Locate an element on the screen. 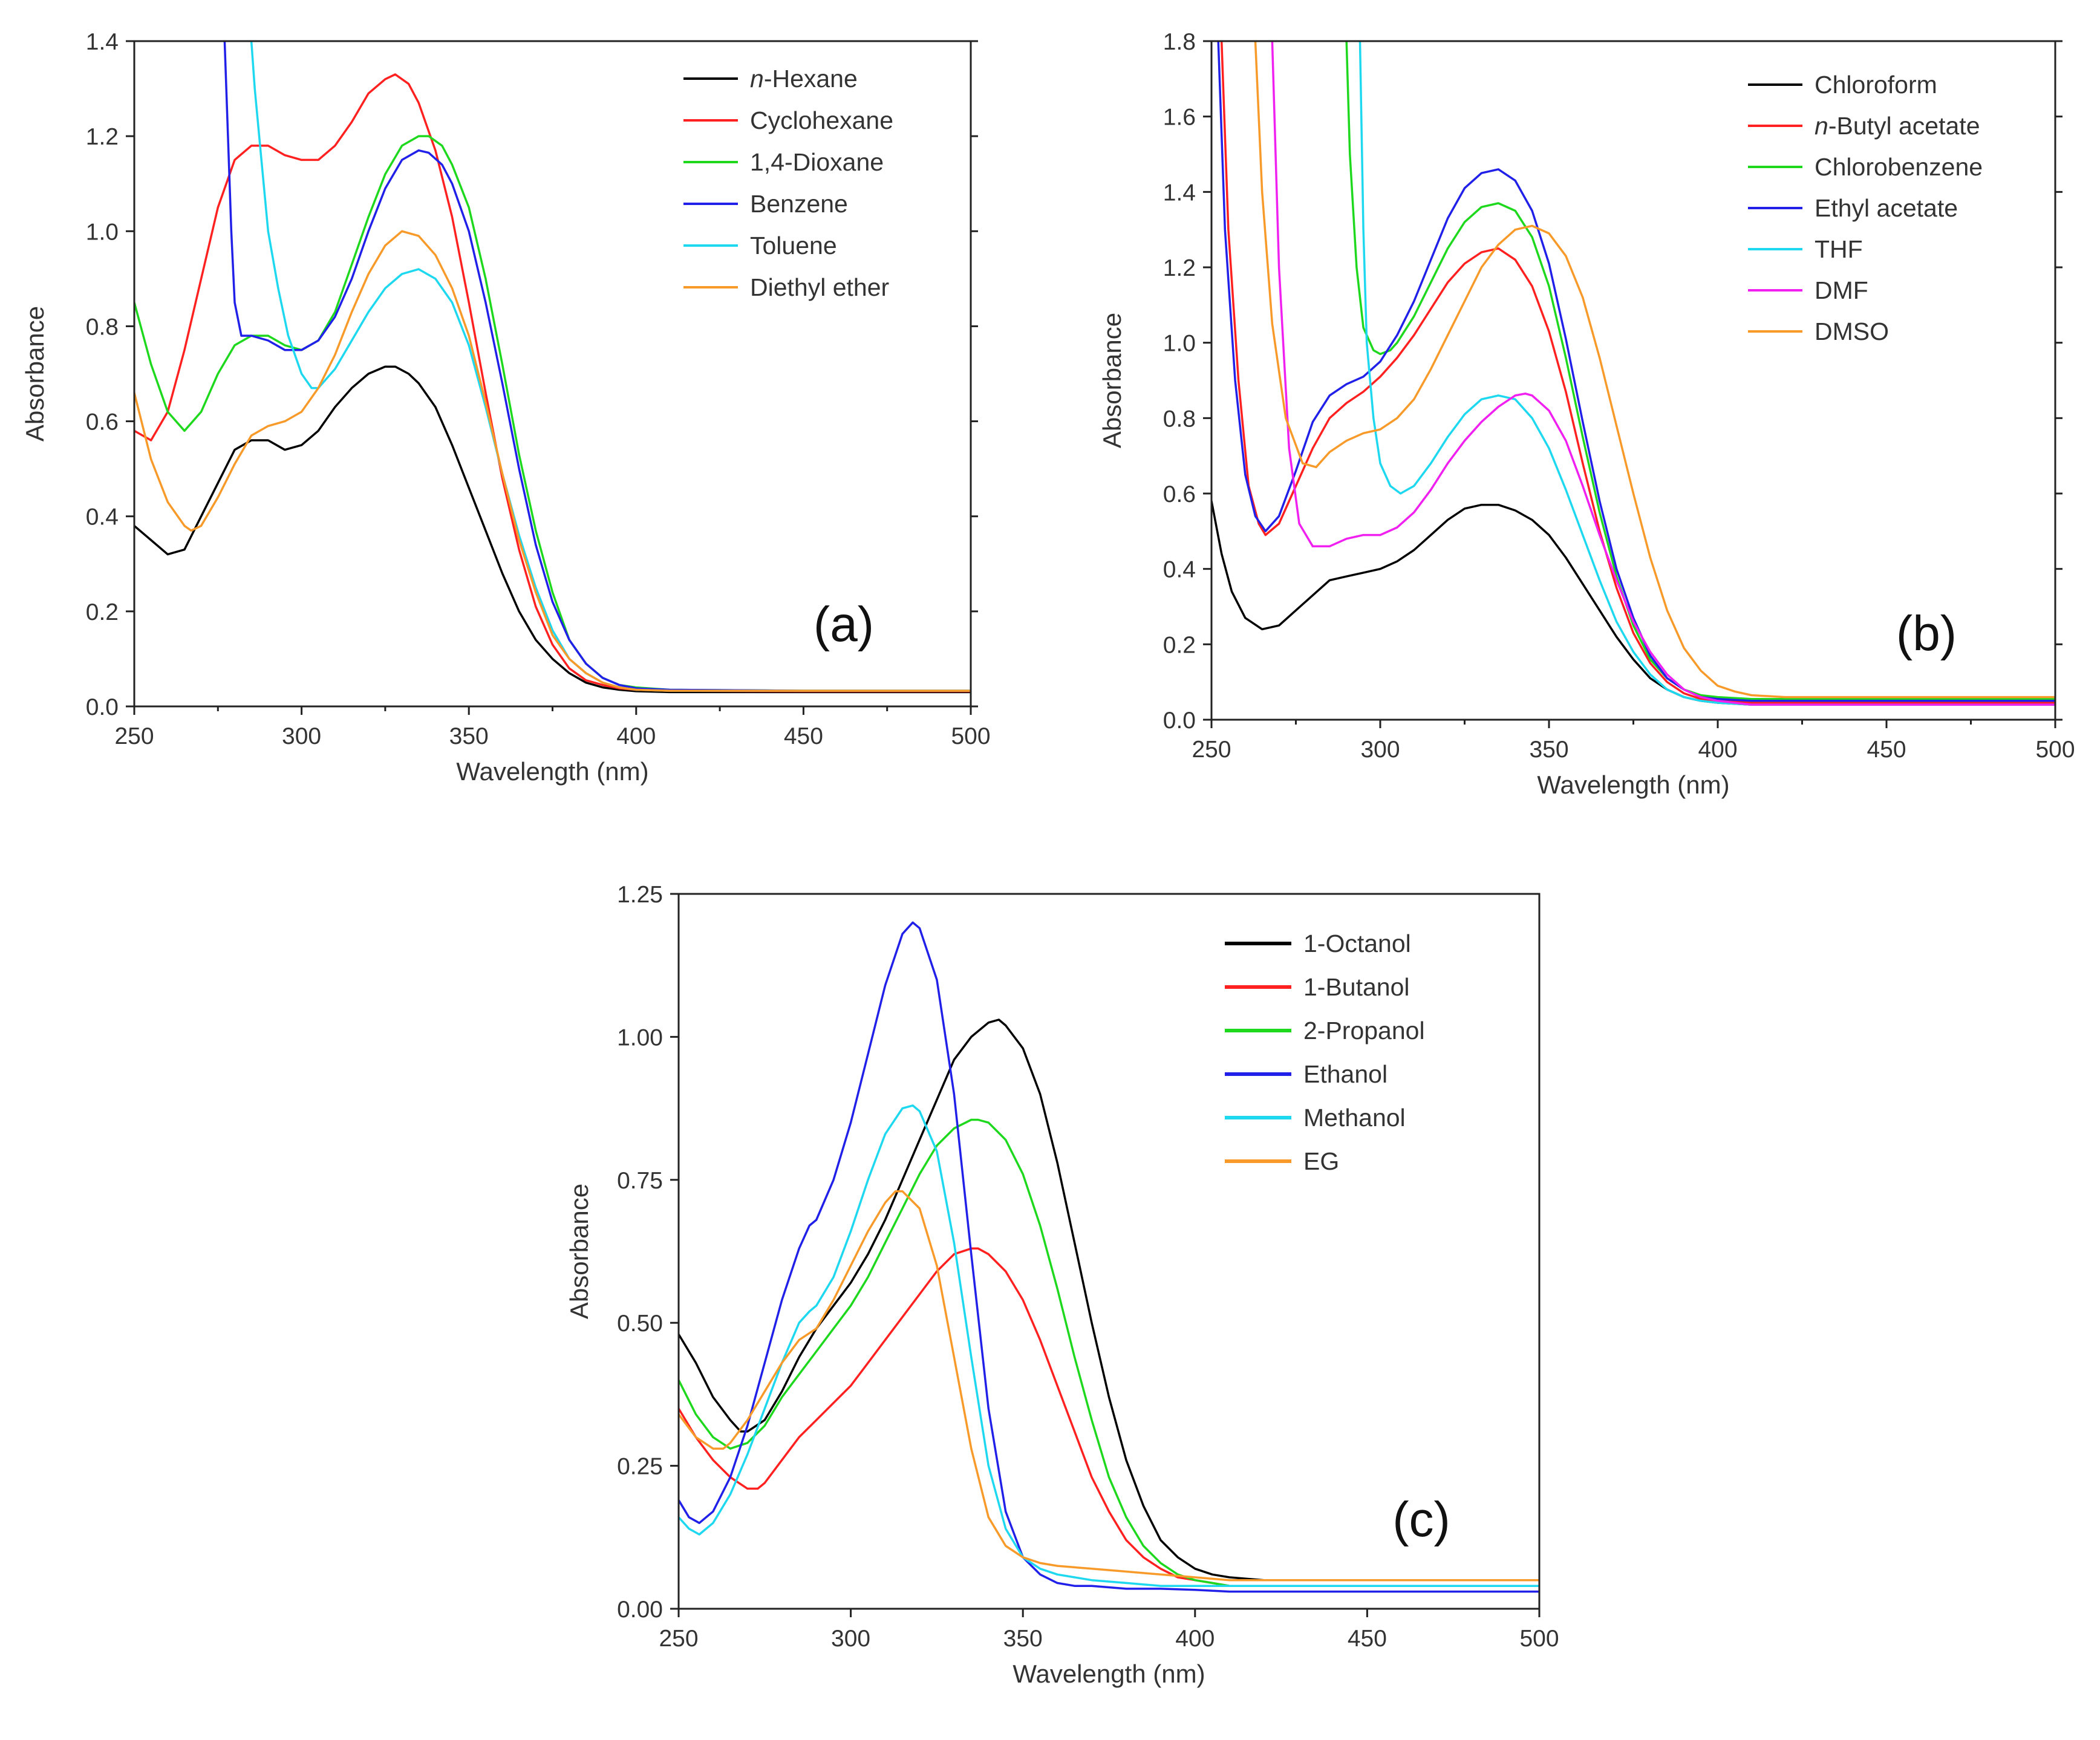  y-tick-label: 1.8 is located at coordinates (1179, 42).